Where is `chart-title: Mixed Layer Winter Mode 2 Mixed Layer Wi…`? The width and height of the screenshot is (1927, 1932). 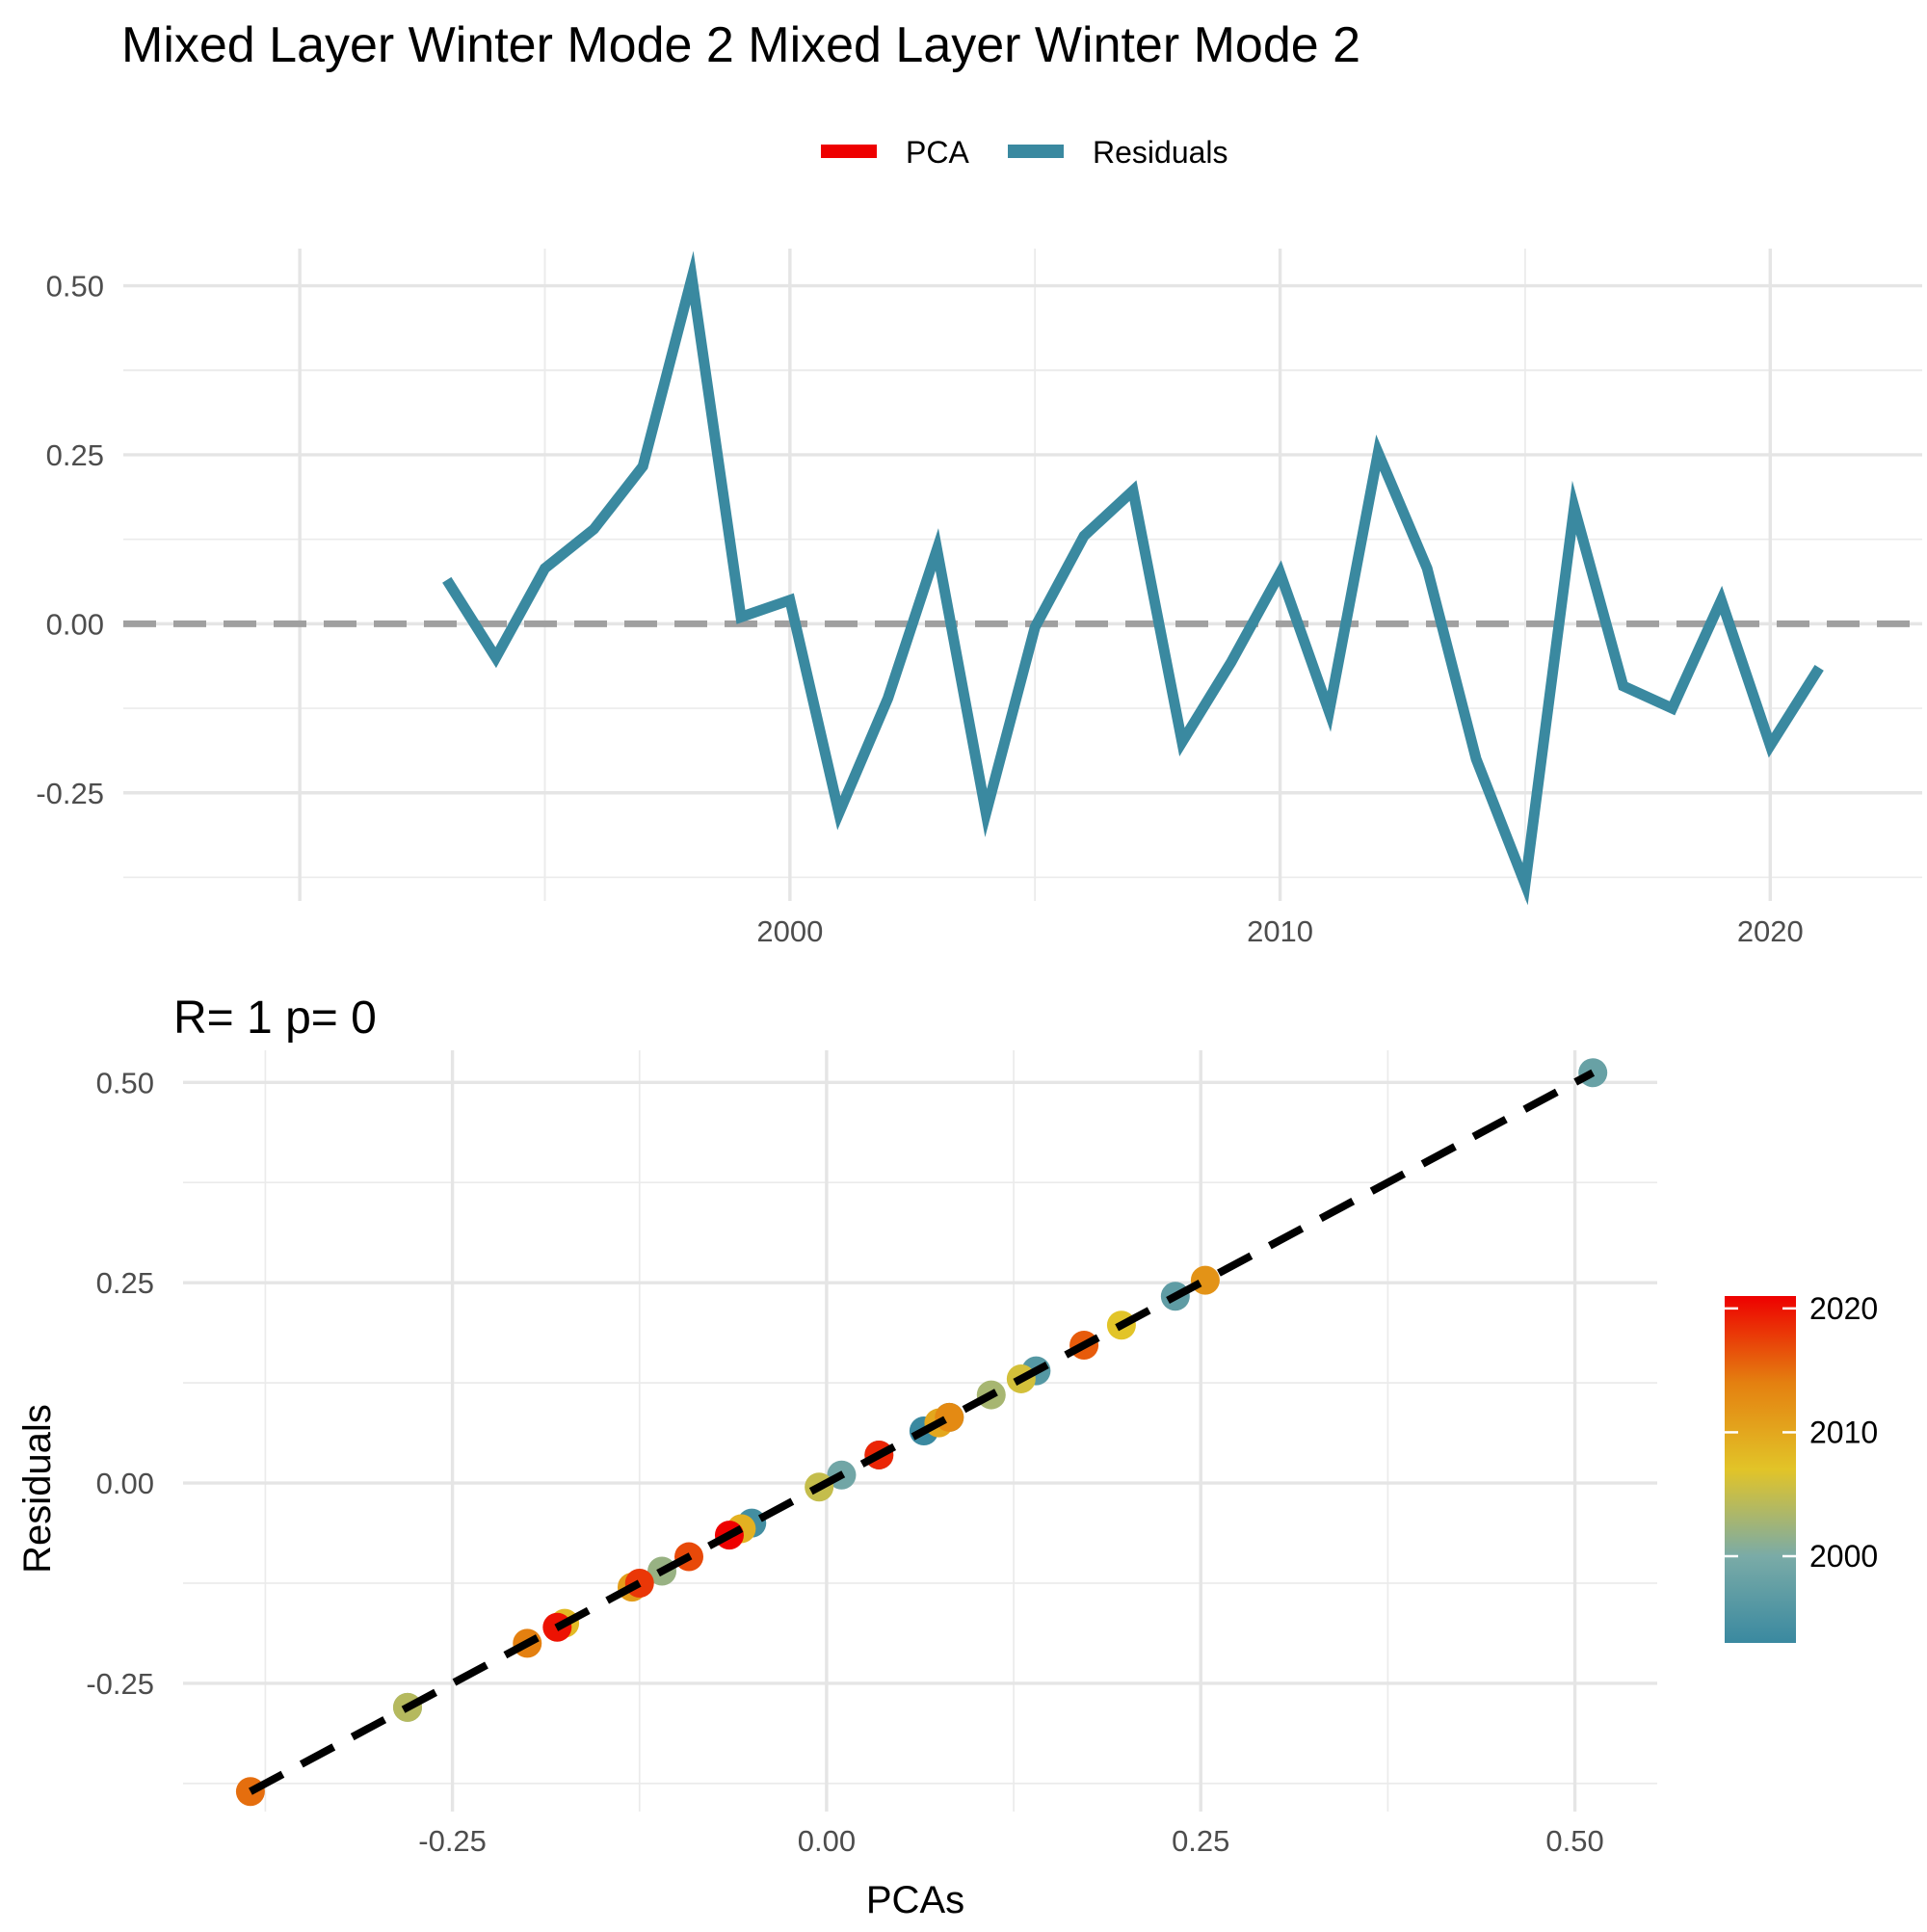 chart-title: Mixed Layer Winter Mode 2 Mixed Layer Wi… is located at coordinates (741, 45).